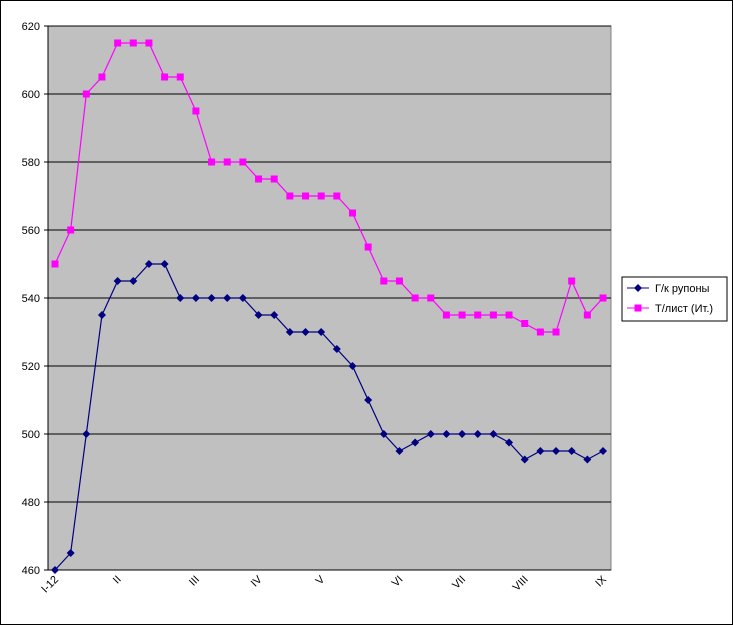  I want to click on legend: Г/к рупоны Т/лист (Ит.), so click(674, 299).